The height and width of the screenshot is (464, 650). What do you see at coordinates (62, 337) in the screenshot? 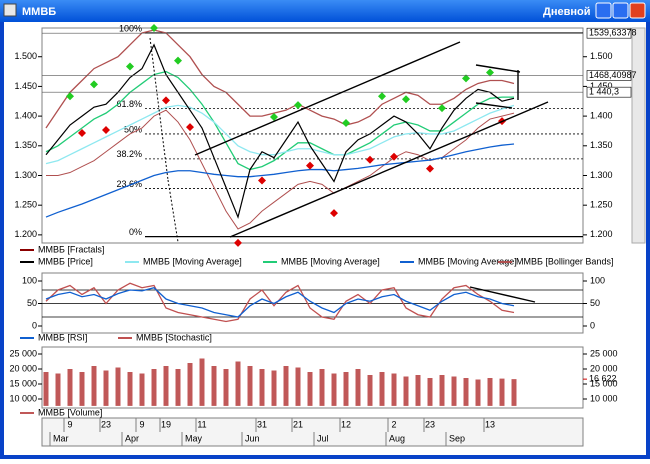
I see `legend-label: ММВБ [RSI]` at bounding box center [62, 337].